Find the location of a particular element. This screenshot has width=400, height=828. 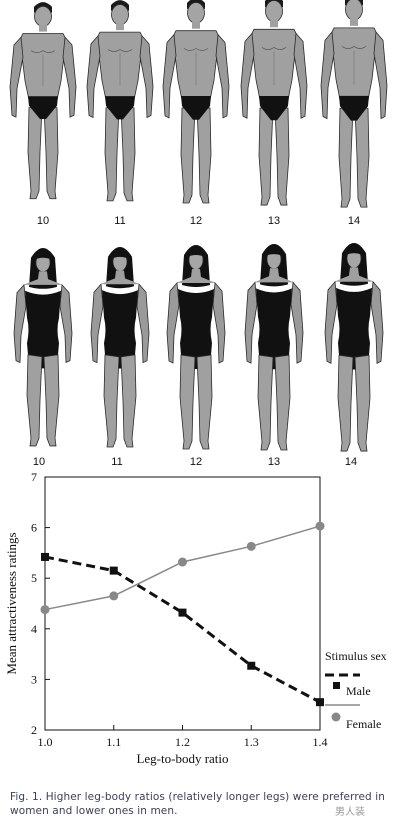

female-figure-labels: 10 11 12 13 14 is located at coordinates (195, 462).